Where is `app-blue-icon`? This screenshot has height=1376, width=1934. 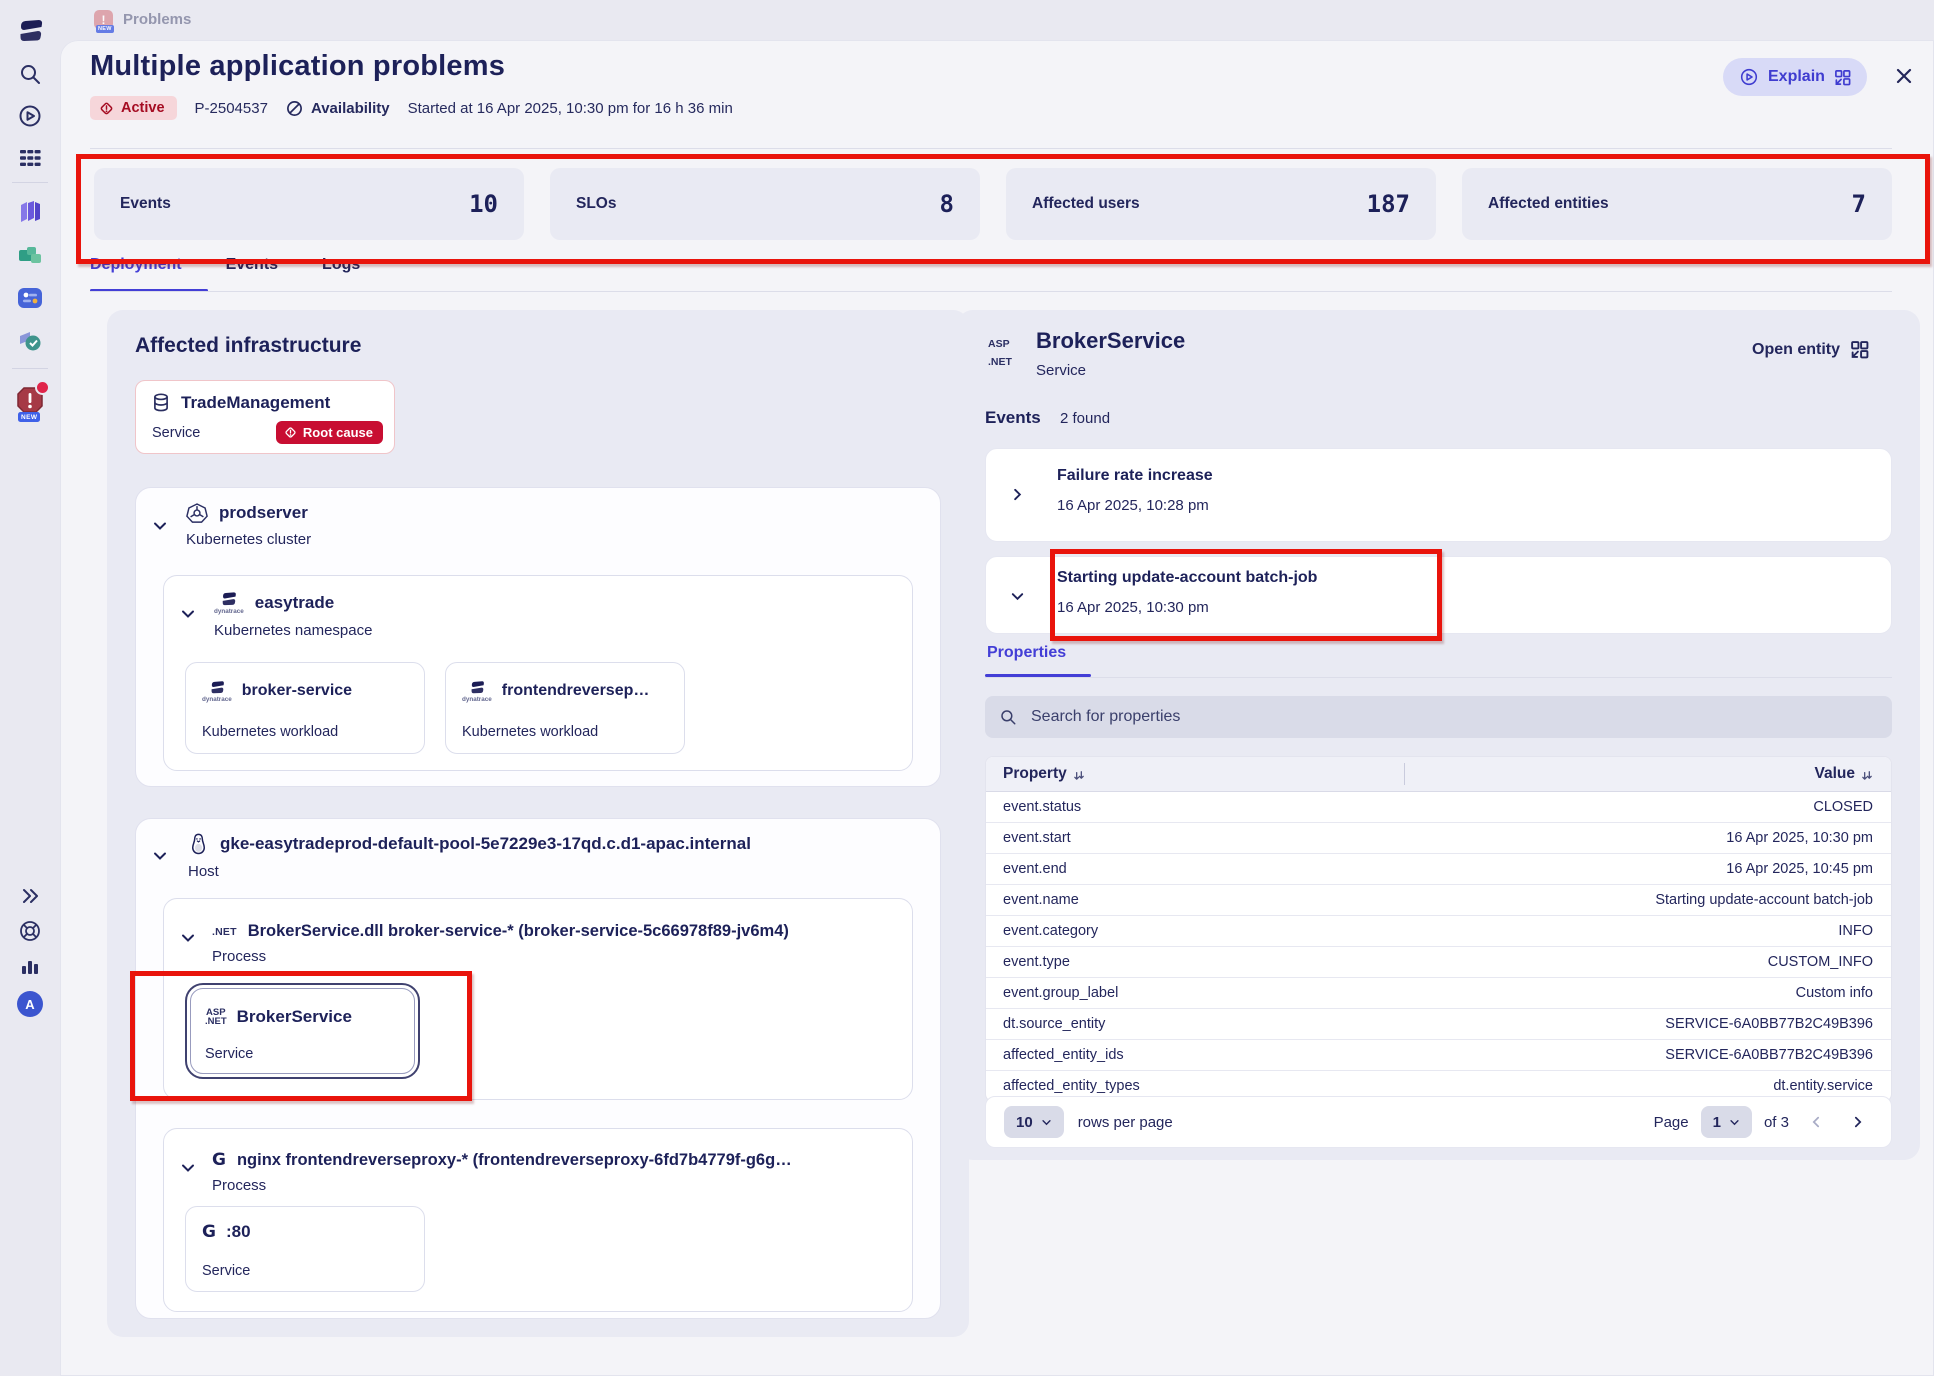
app-blue-icon is located at coordinates (30, 298).